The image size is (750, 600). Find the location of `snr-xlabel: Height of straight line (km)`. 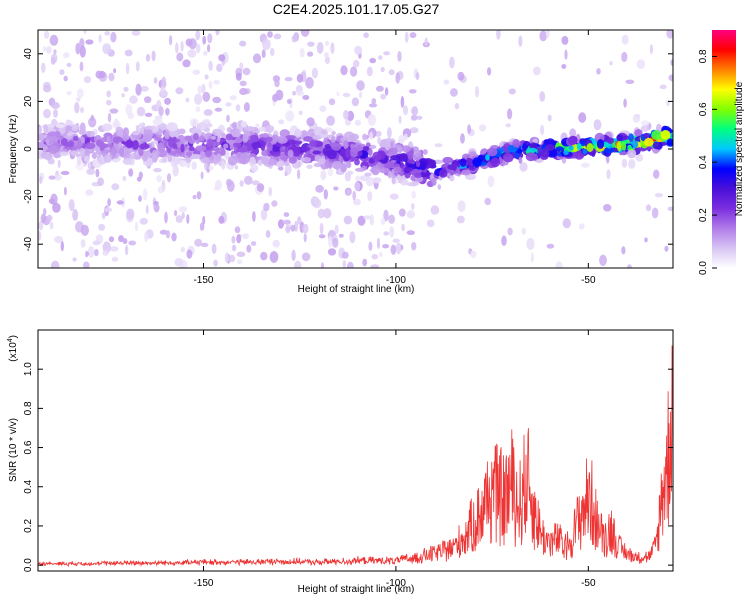

snr-xlabel: Height of straight line (km) is located at coordinates (356, 589).